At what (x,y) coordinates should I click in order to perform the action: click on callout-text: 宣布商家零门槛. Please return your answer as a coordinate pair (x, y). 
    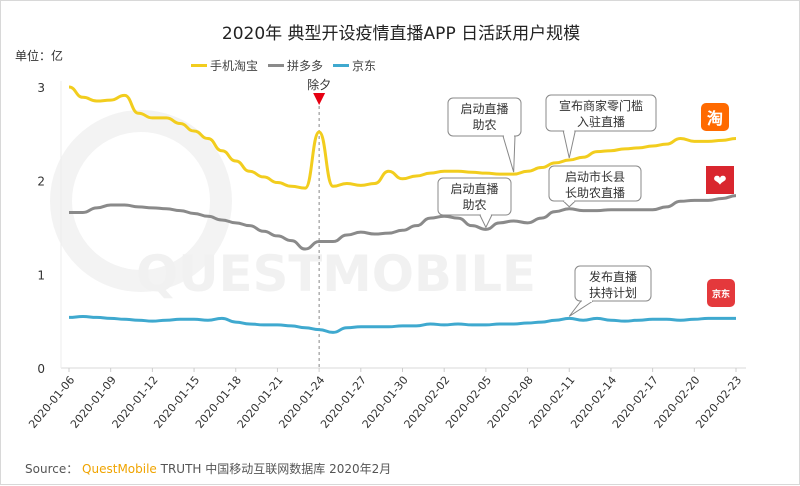
    Looking at the image, I should click on (601, 105).